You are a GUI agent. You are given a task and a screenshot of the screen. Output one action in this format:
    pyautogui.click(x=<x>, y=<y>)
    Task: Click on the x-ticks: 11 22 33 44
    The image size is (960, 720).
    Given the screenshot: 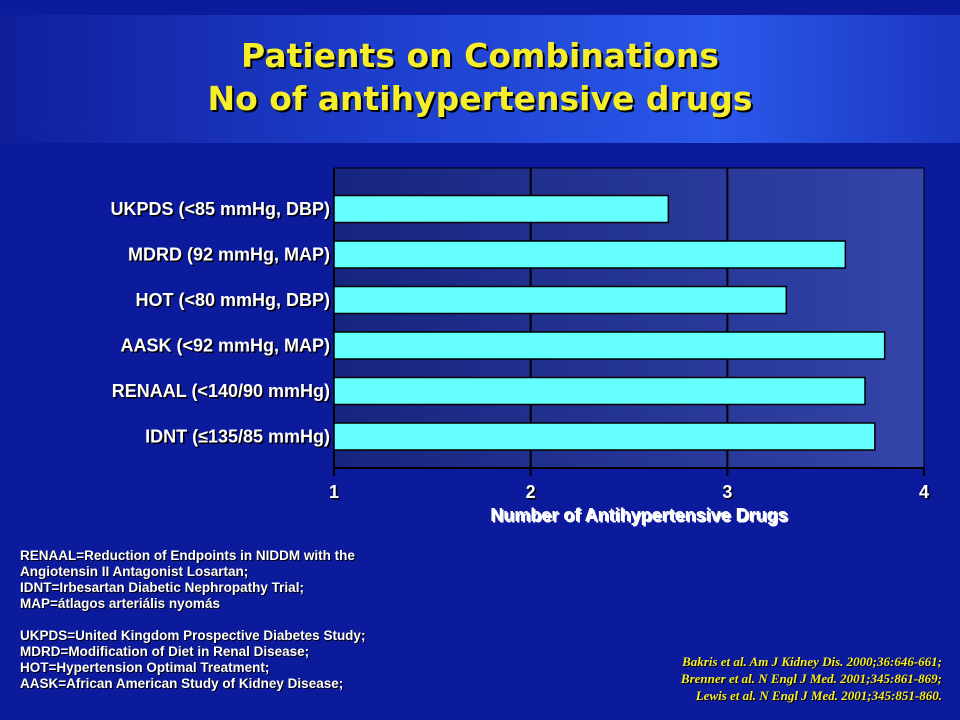 What is the action you would take?
    pyautogui.click(x=630, y=485)
    